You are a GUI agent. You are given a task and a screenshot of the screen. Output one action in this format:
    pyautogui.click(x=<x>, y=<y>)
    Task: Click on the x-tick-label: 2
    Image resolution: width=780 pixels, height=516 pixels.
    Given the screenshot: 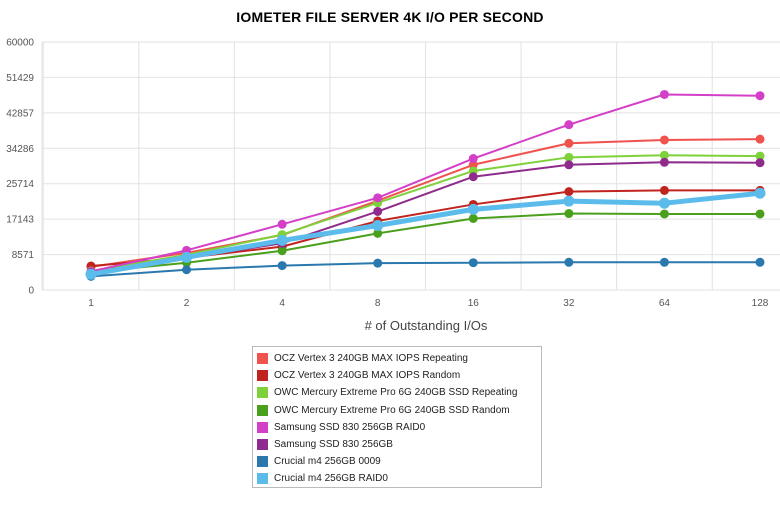 What is the action you would take?
    pyautogui.click(x=187, y=303)
    